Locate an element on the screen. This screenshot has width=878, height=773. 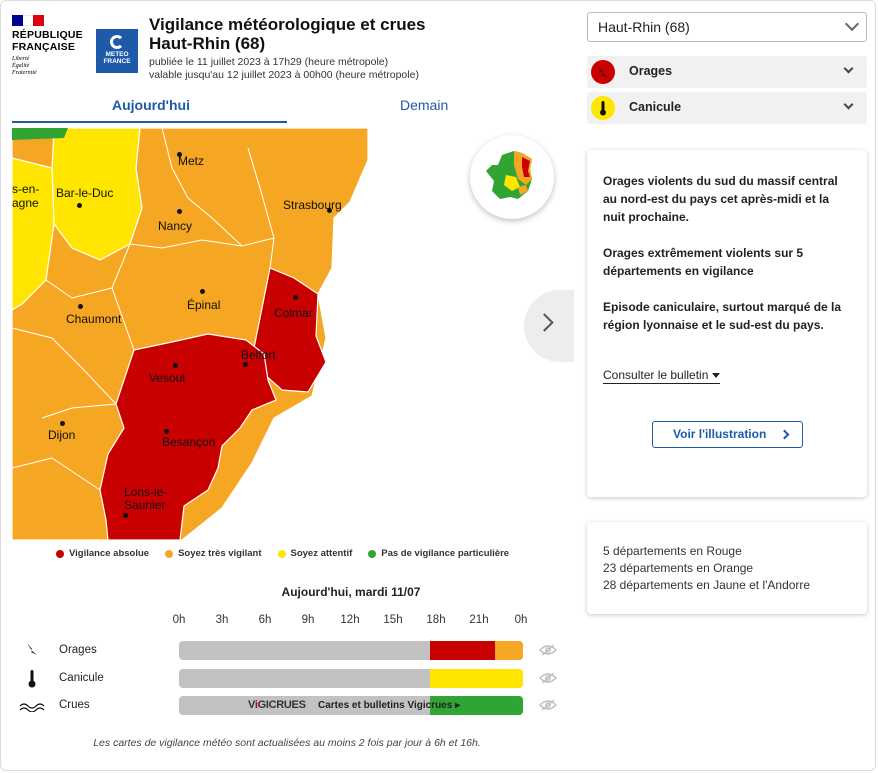
tab-tomorrow: Demain is located at coordinates (424, 105).